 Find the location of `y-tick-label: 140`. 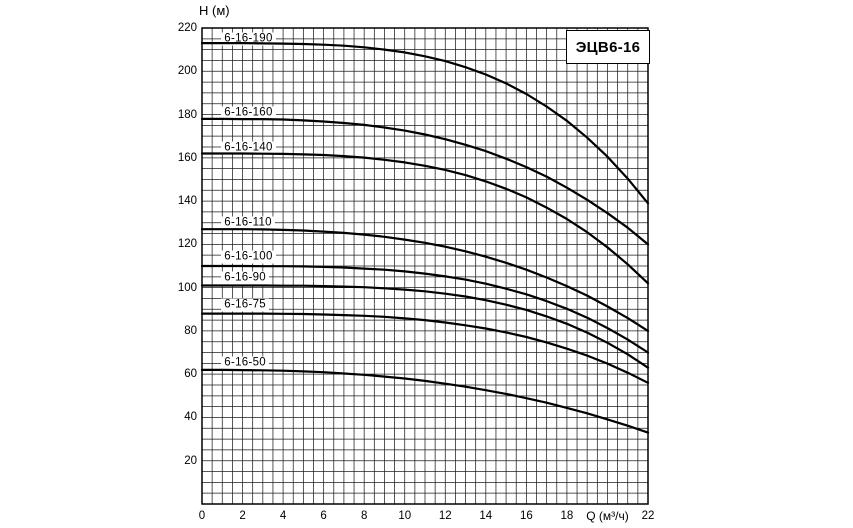

y-tick-label: 140 is located at coordinates (187, 201).